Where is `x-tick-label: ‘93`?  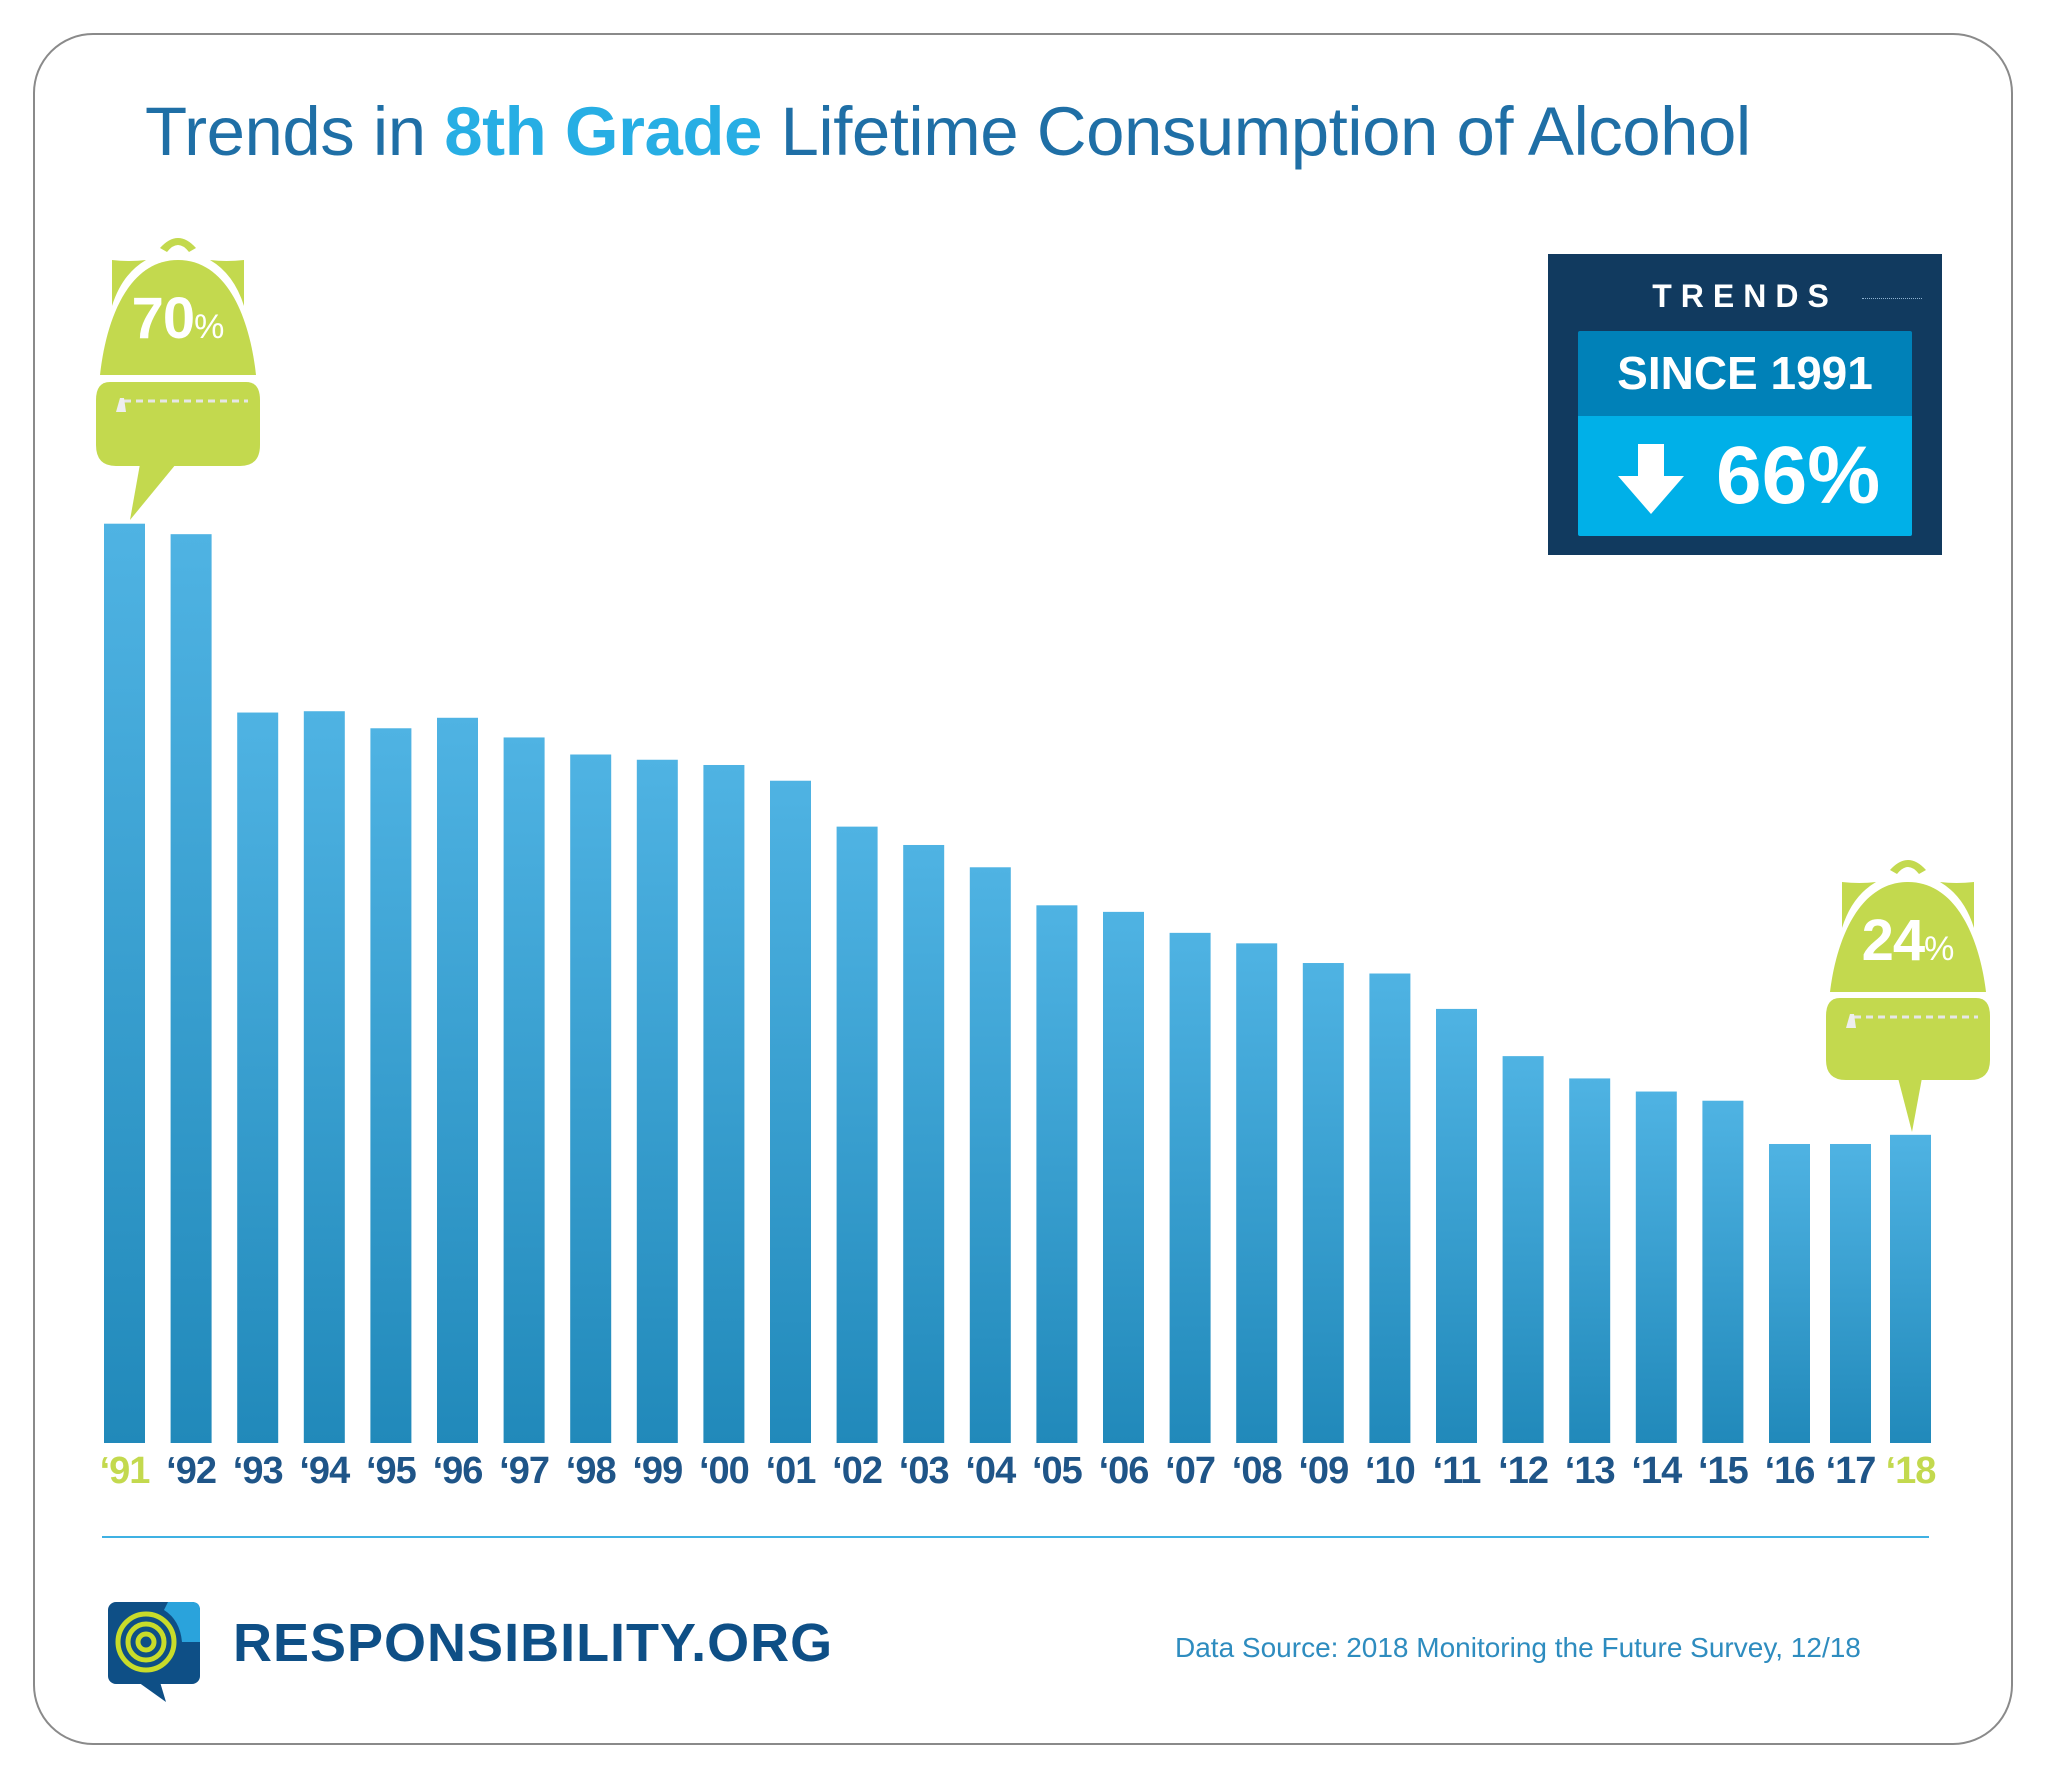
x-tick-label: ‘93 is located at coordinates (258, 1471).